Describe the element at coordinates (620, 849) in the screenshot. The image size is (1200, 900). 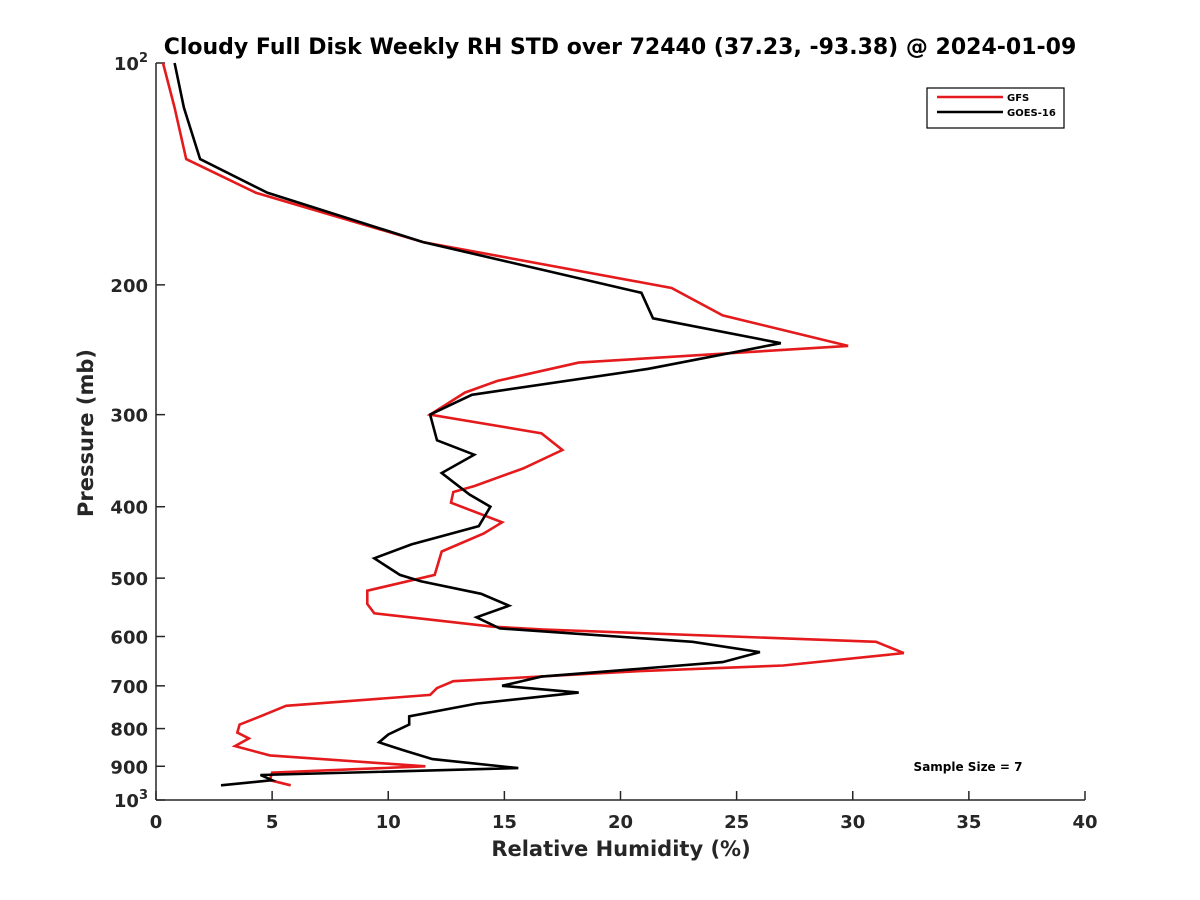
I see `x-axis-label: Relative Humidity (%)` at that location.